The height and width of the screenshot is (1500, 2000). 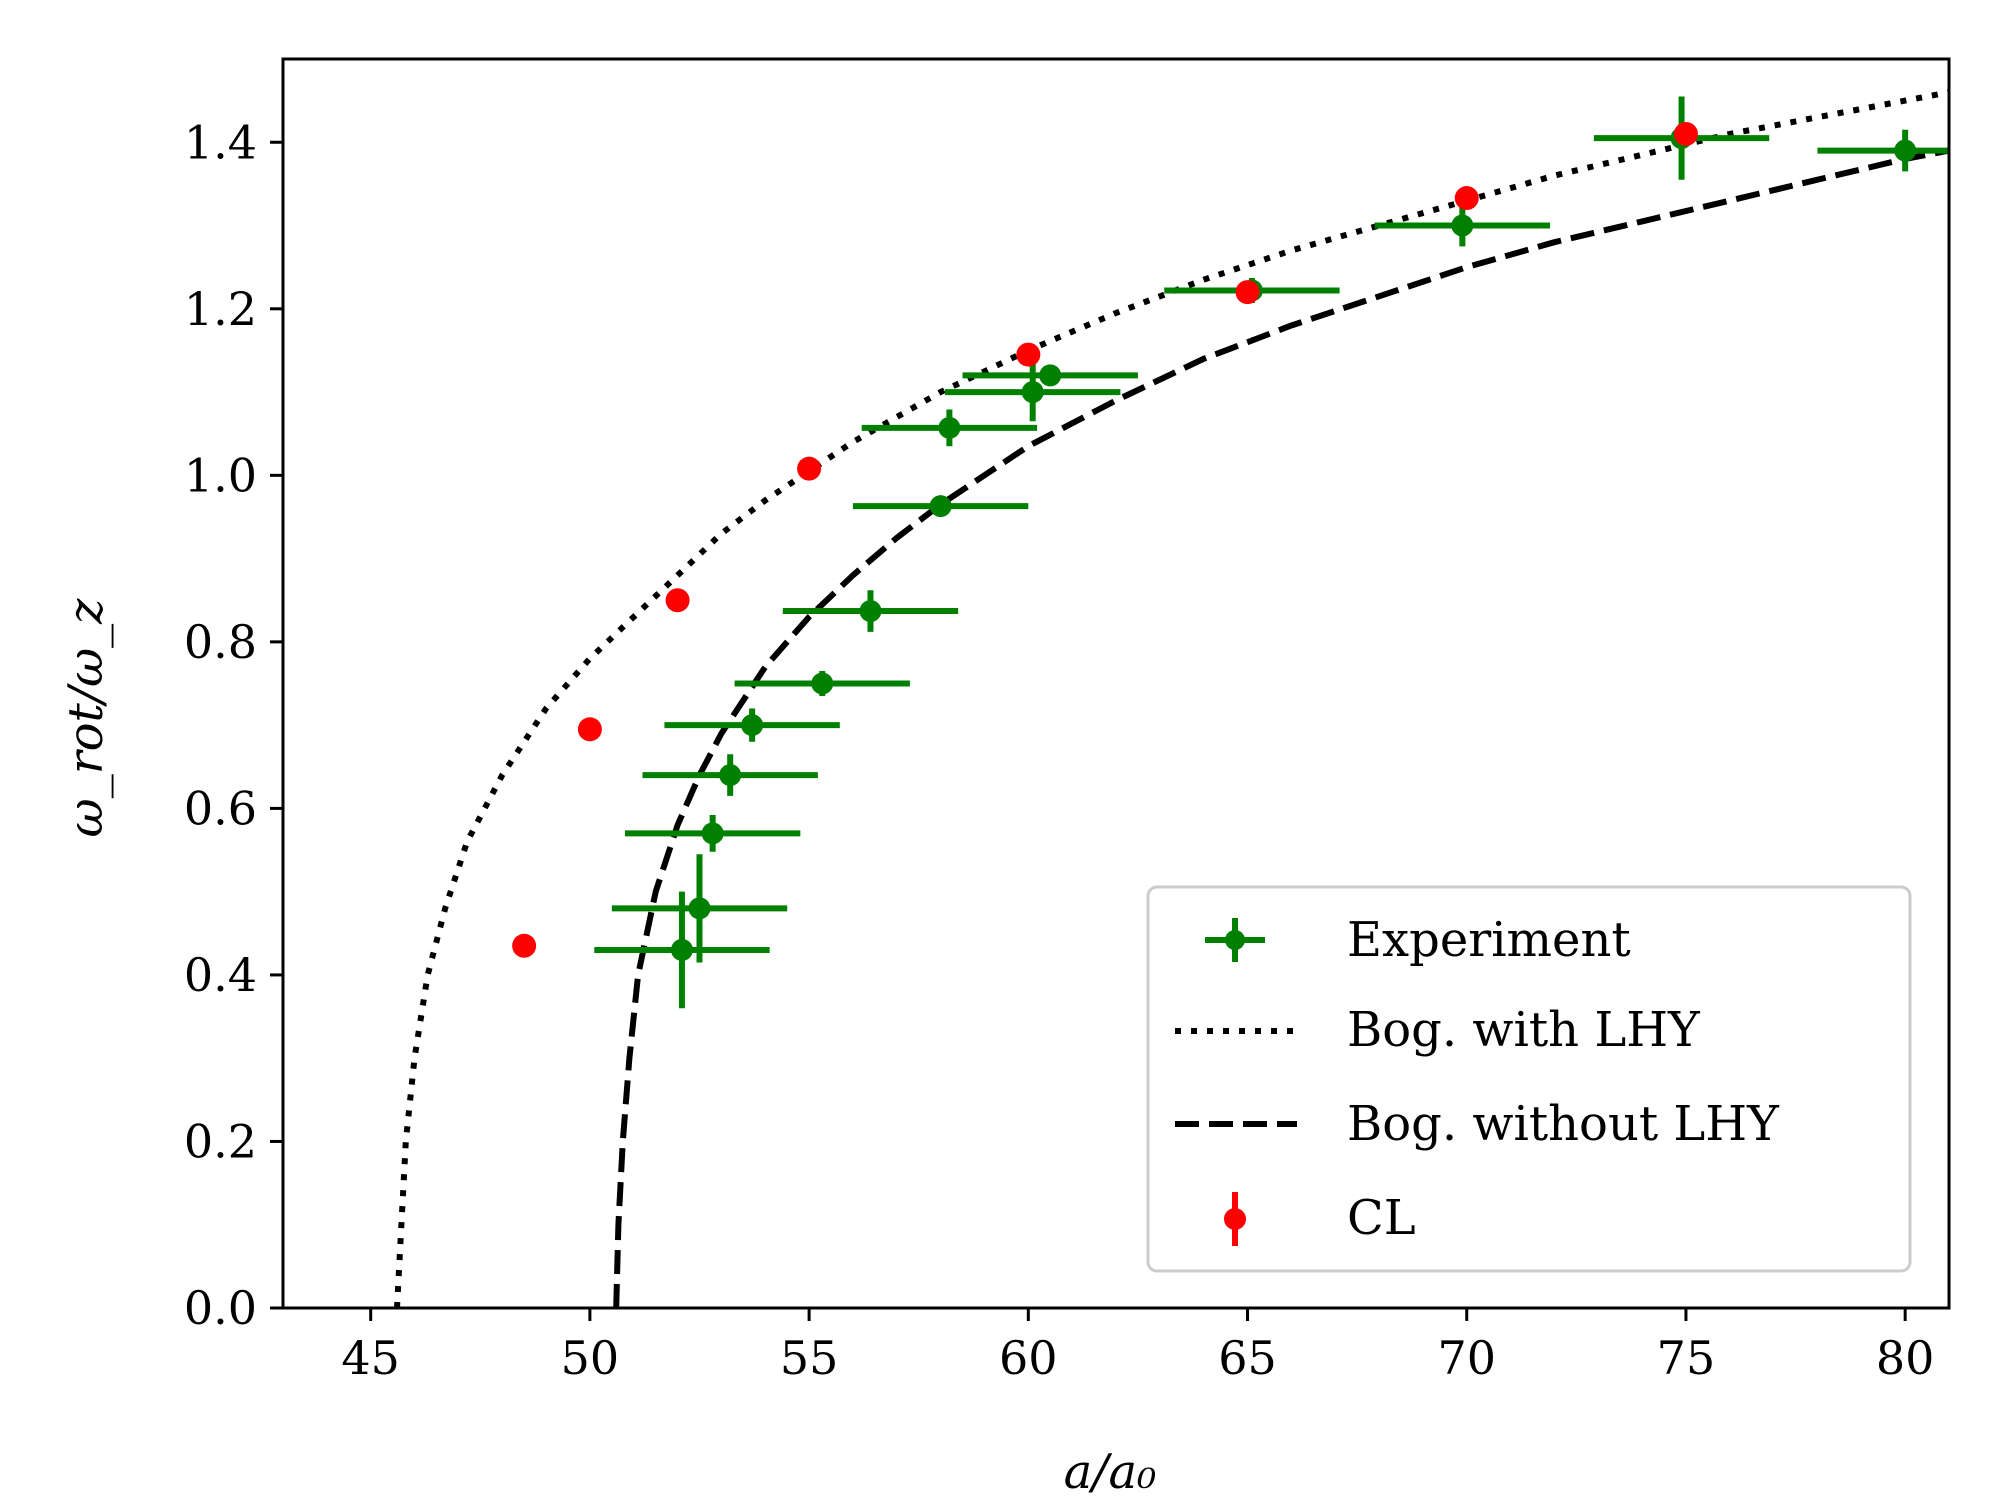 I want to click on legend-entry-bog-with-lhy: Bog. with LHY, so click(x=1438, y=1030).